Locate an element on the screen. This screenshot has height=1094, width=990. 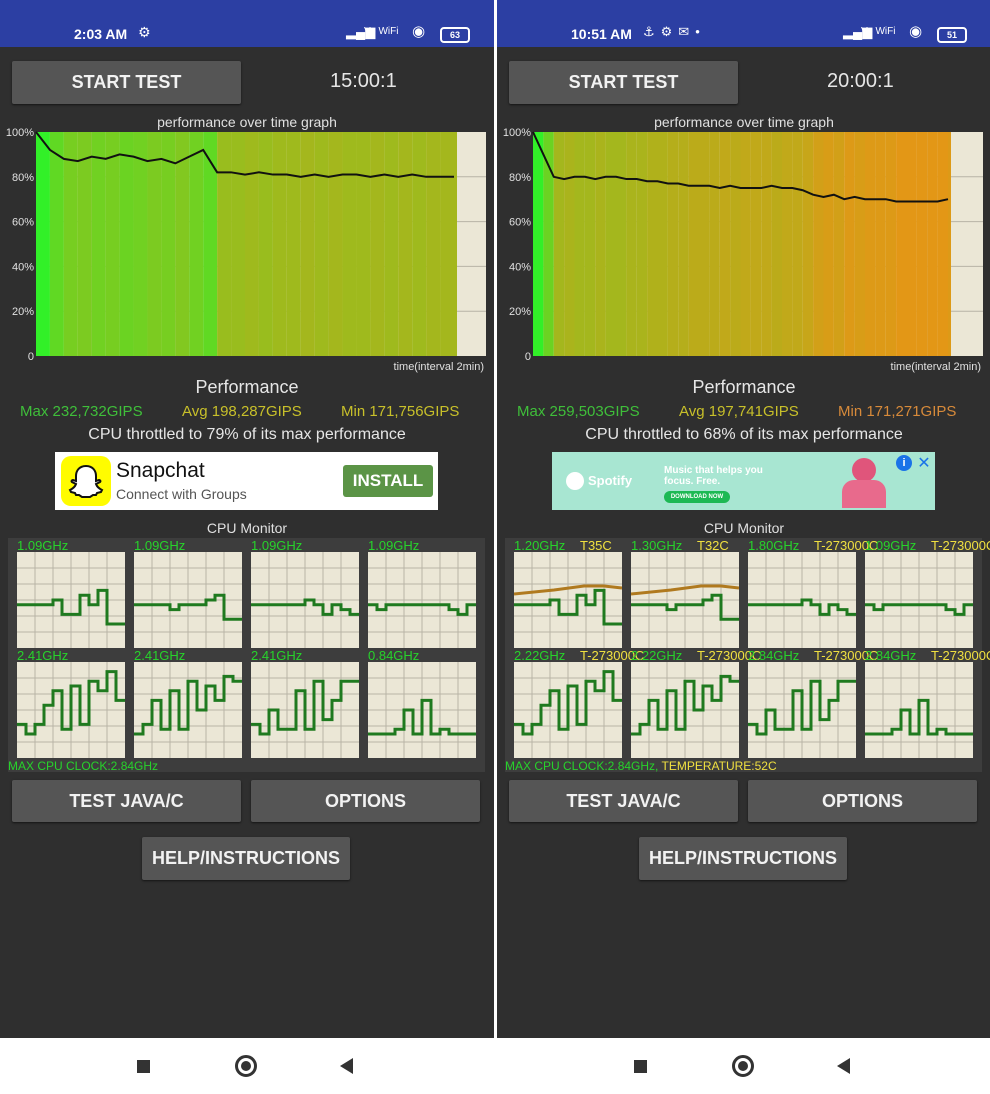
avg-gips: Avg 197,741GIPS is located at coordinates (739, 411).